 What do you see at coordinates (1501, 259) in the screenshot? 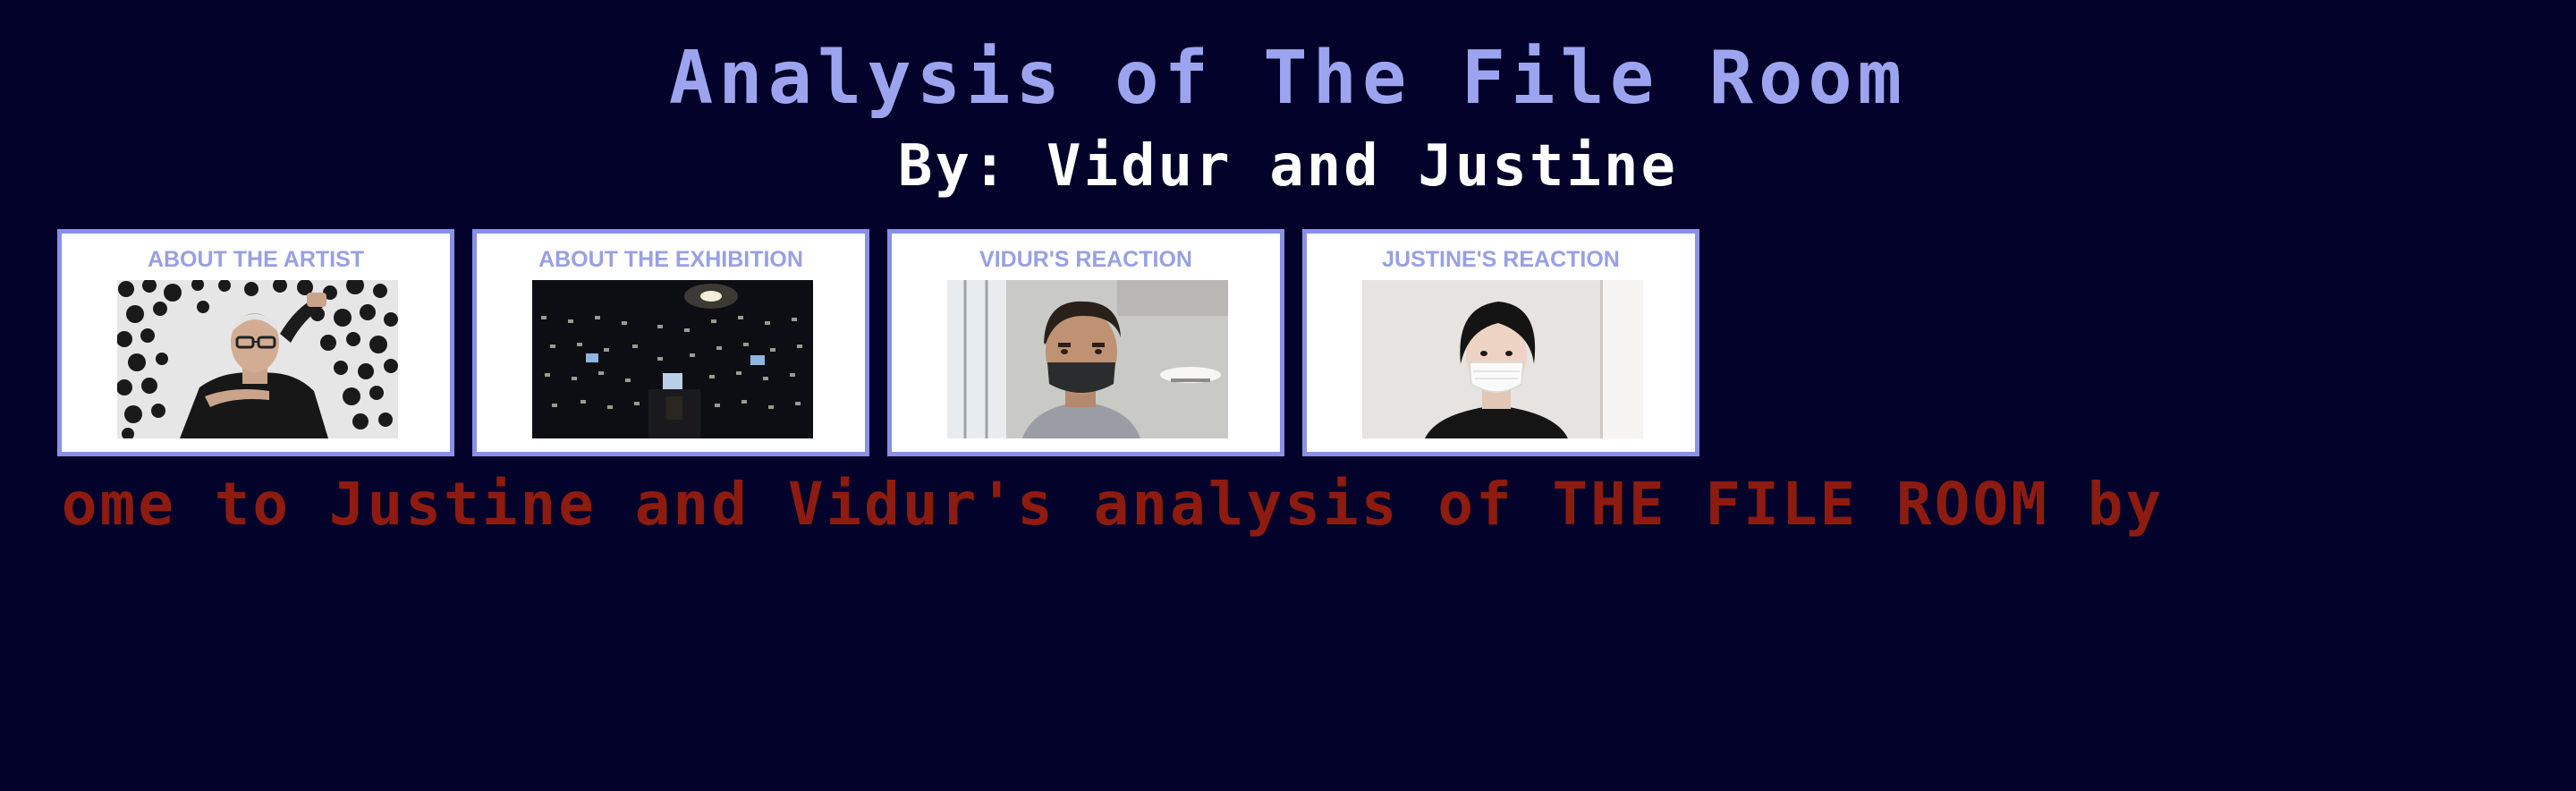
I see `card-label: JUSTINE'S REACTION` at bounding box center [1501, 259].